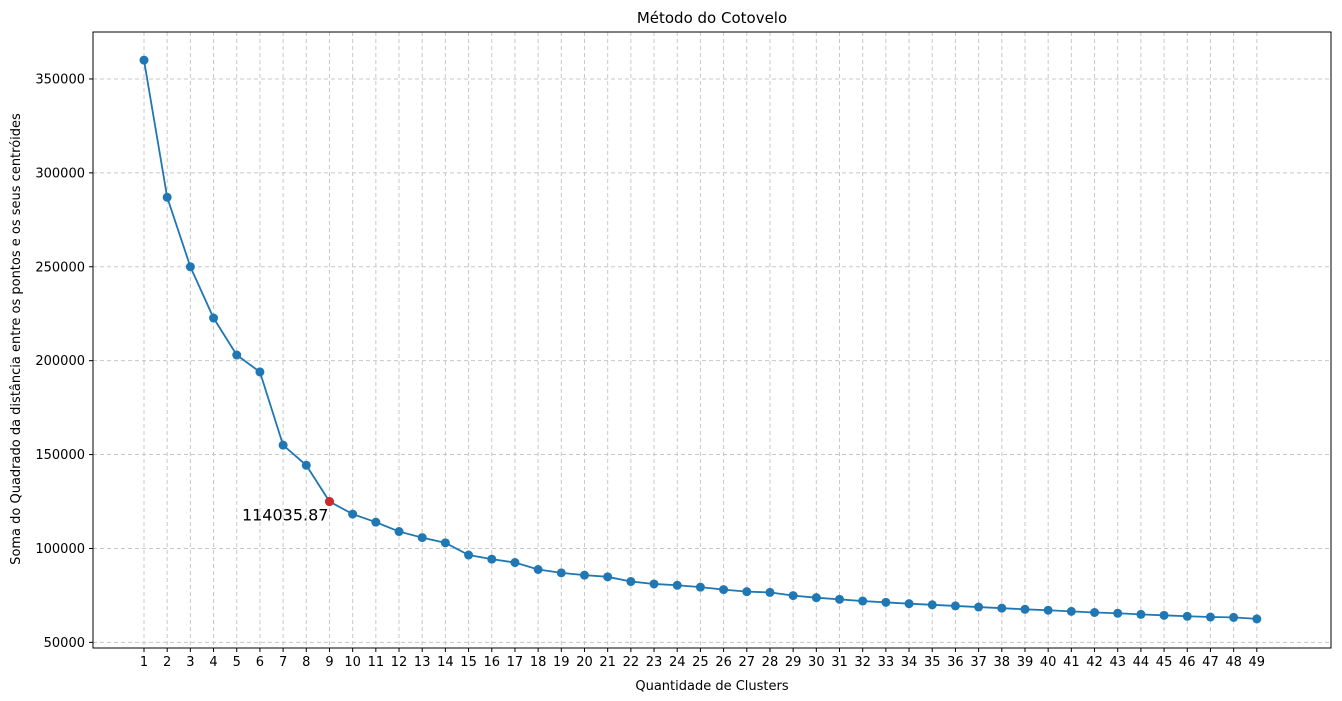 This screenshot has width=1342, height=701. I want to click on x-tick-label: 34, so click(909, 662).